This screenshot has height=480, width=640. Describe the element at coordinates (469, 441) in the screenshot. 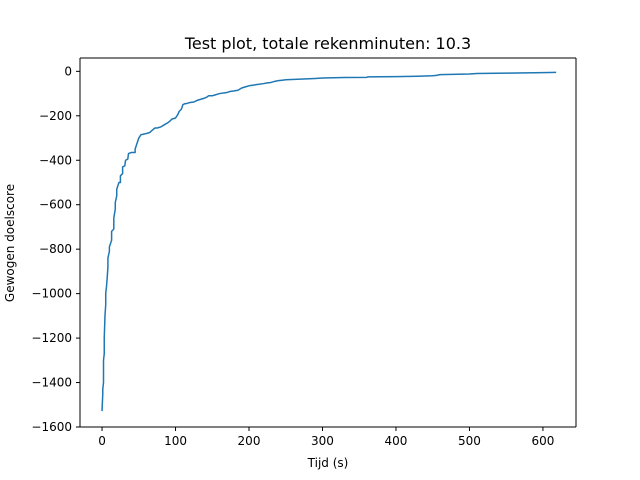

I see `x-tick-label: 500` at that location.